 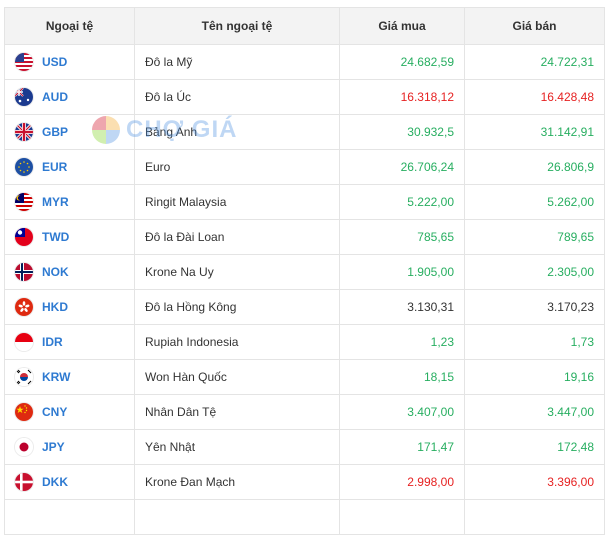 I want to click on currency-name: Bảng Anh, so click(x=237, y=132).